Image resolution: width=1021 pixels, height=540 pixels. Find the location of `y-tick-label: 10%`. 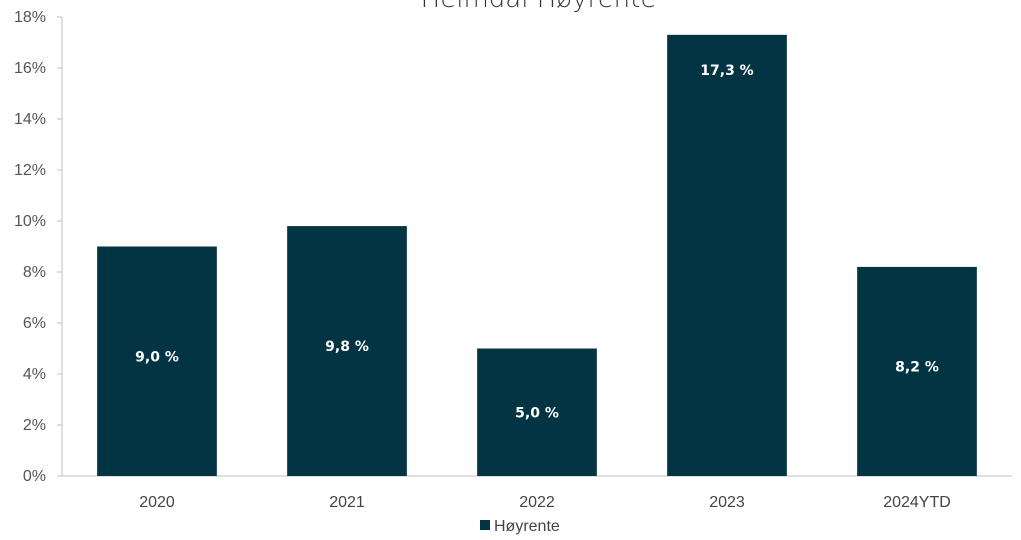

y-tick-label: 10% is located at coordinates (30, 221).